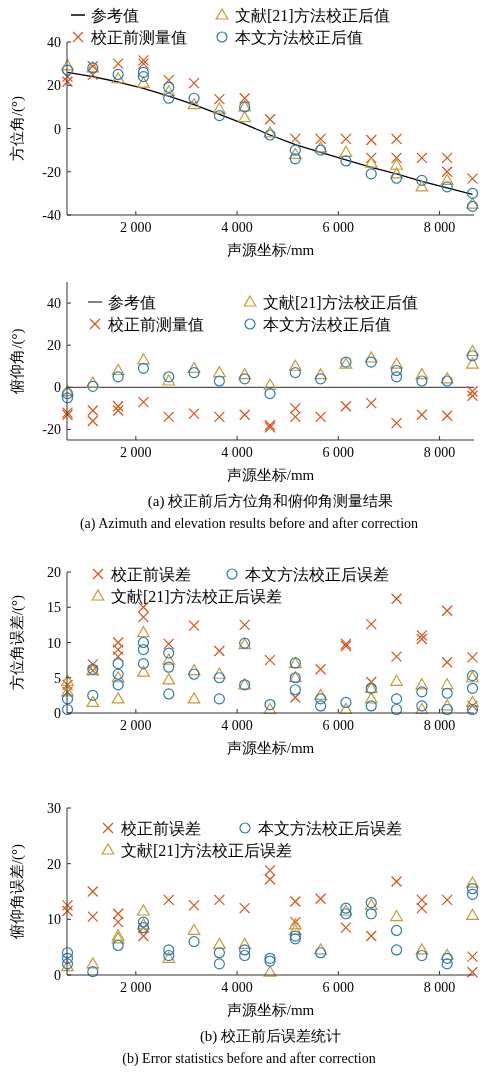  What do you see at coordinates (312, 15) in the screenshot?
I see `legend-label: 文献[21]方法校正后值` at bounding box center [312, 15].